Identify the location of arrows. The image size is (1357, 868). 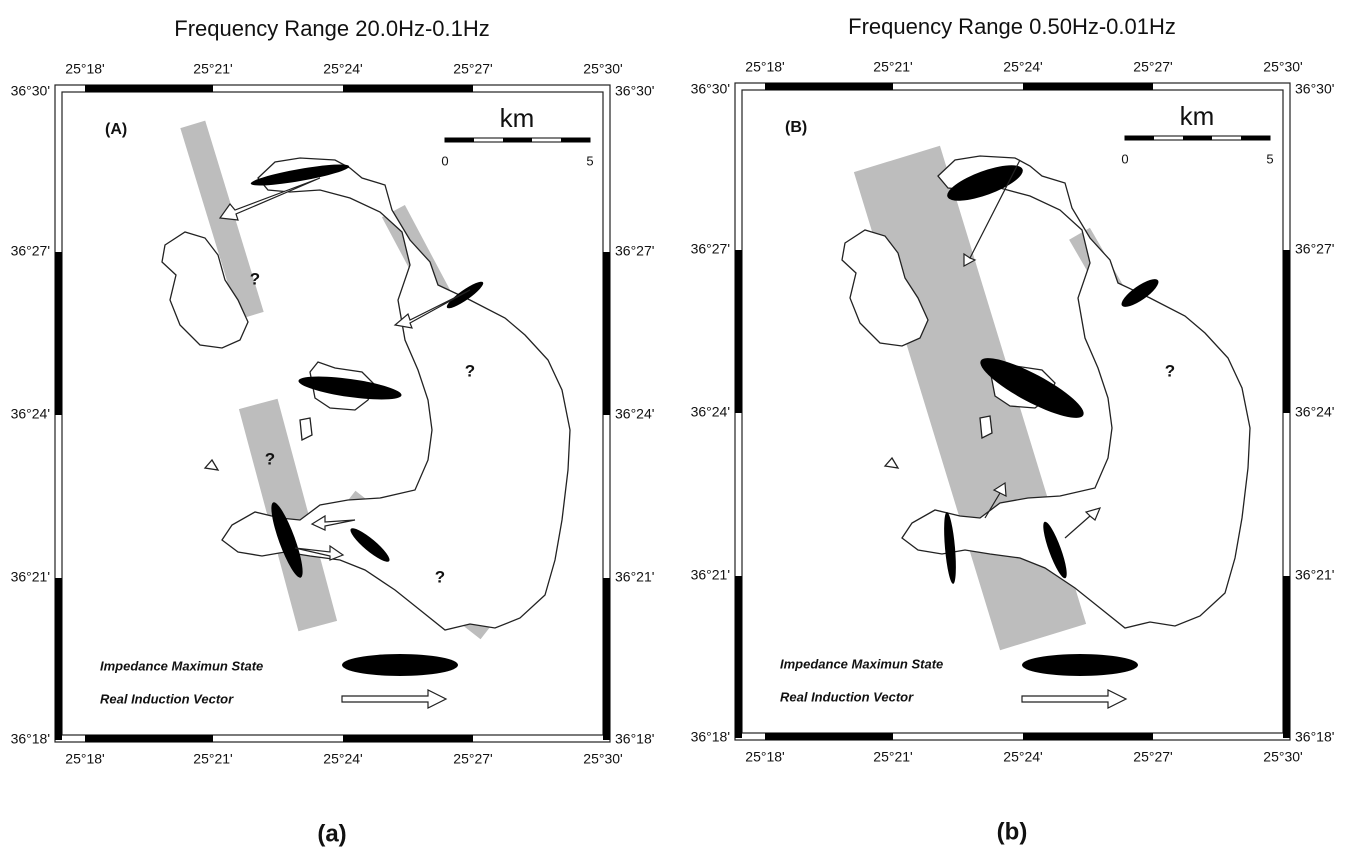
(344, 369).